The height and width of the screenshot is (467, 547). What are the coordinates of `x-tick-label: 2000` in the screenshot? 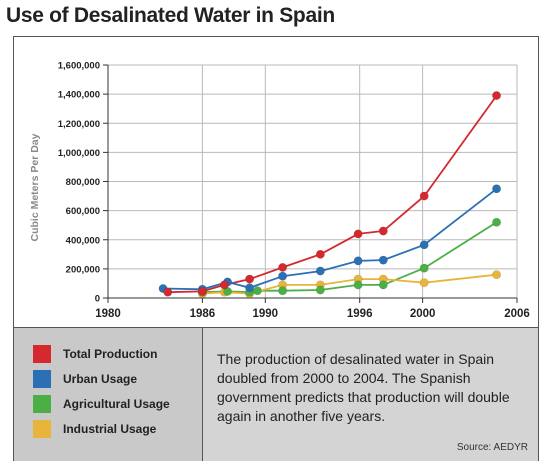 It's located at (423, 314).